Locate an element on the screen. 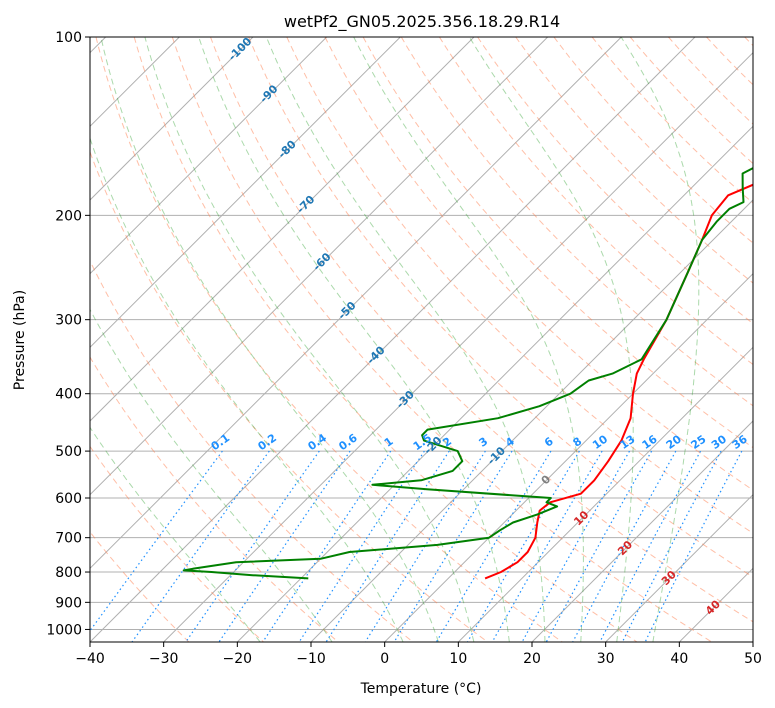  mixing-ratio-label: 30 is located at coordinates (719, 442).